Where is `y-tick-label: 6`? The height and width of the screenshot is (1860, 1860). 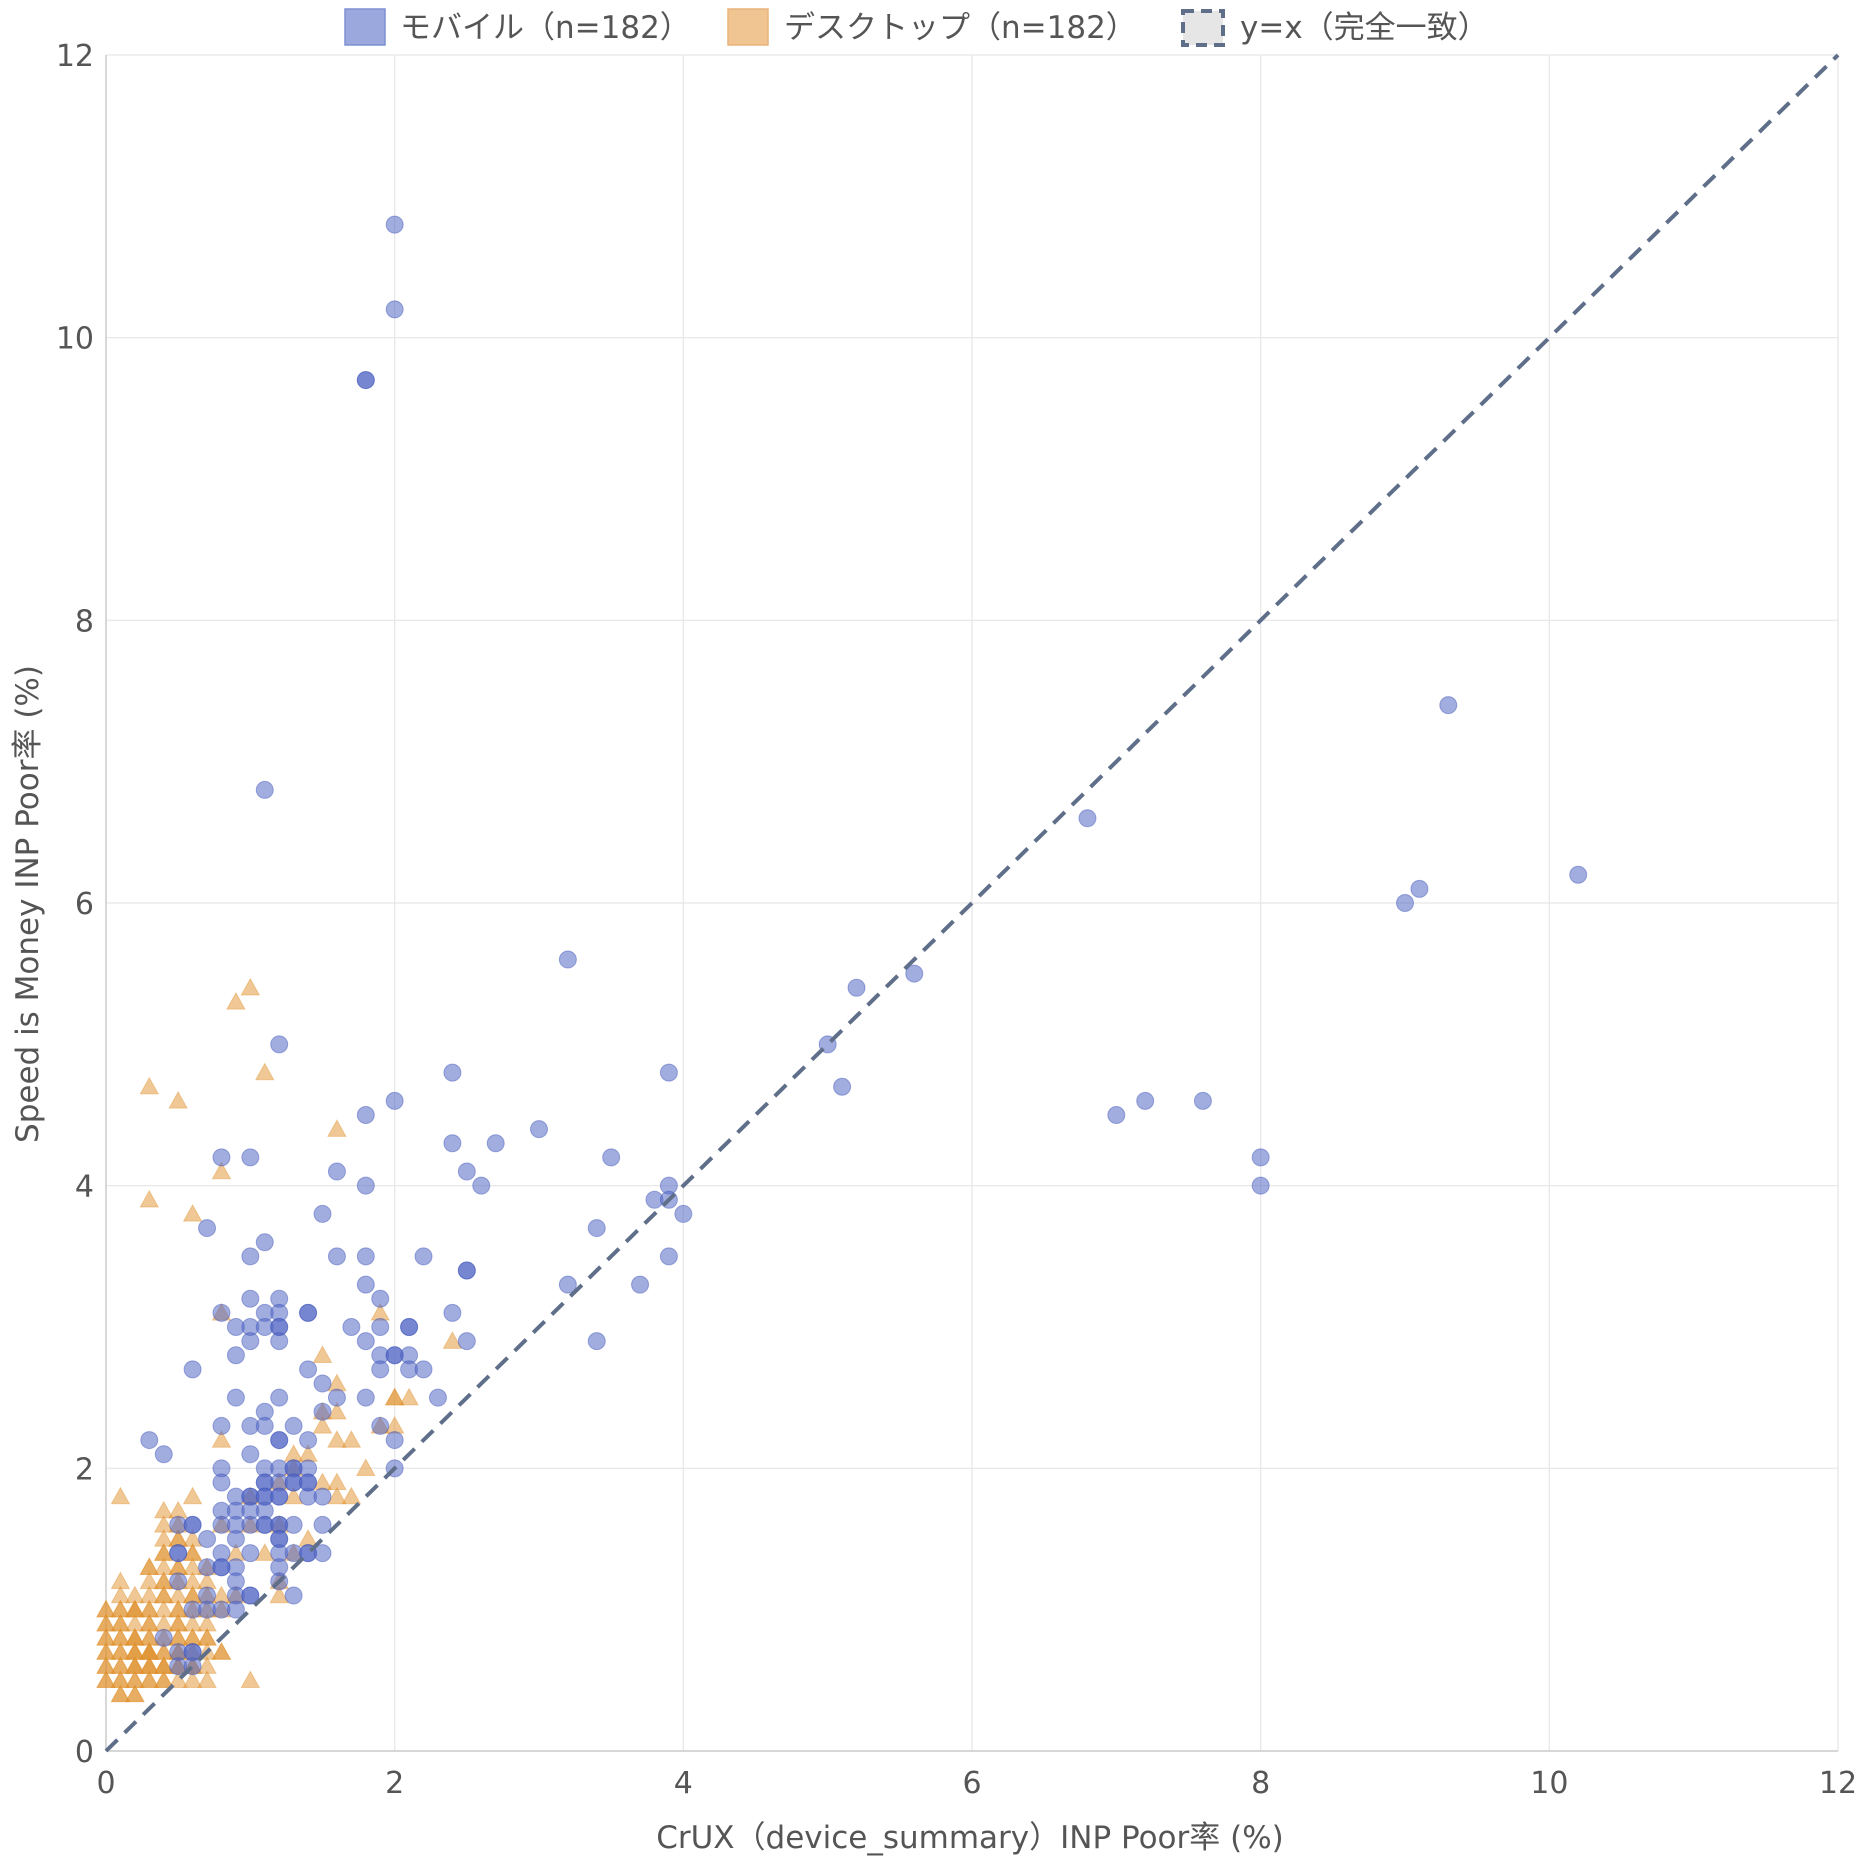
y-tick-label: 6 is located at coordinates (84, 904).